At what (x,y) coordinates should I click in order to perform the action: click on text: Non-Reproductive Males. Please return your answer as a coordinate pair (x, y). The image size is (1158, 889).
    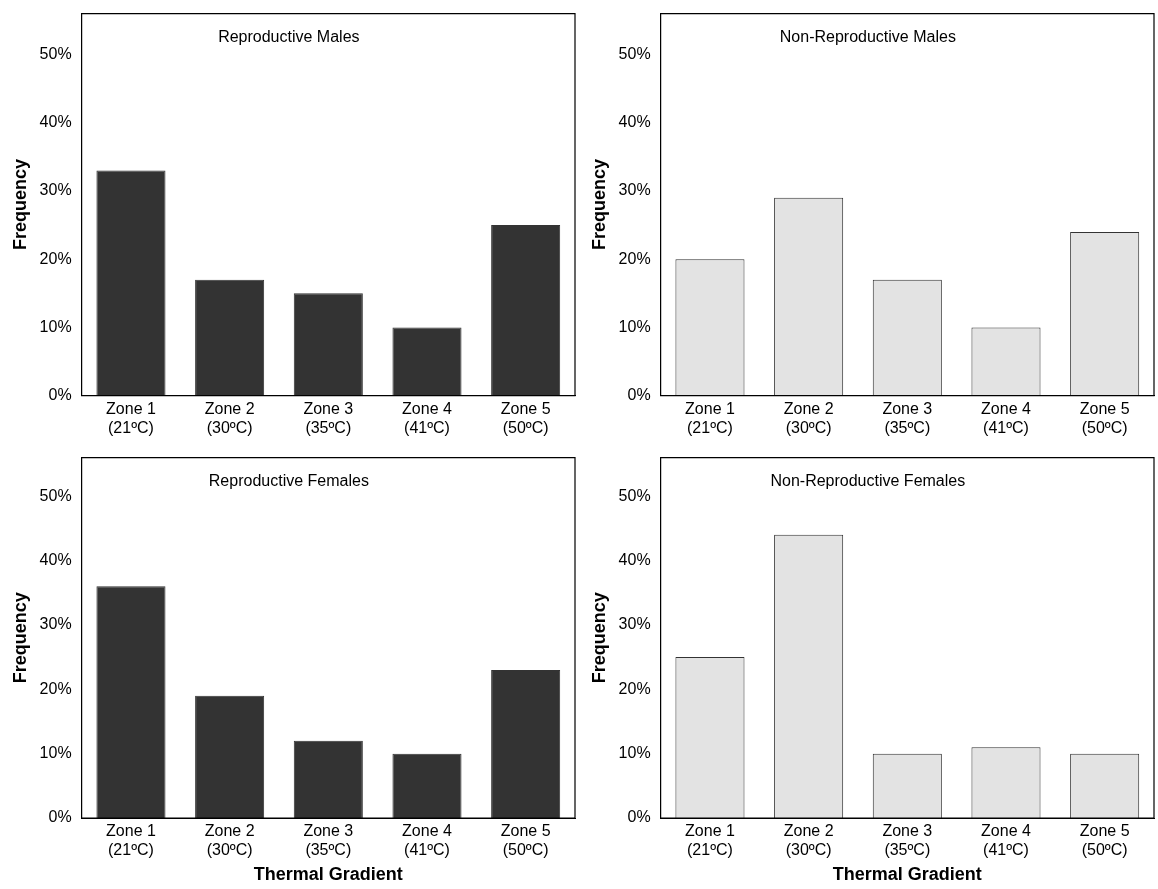
    Looking at the image, I should click on (867, 37).